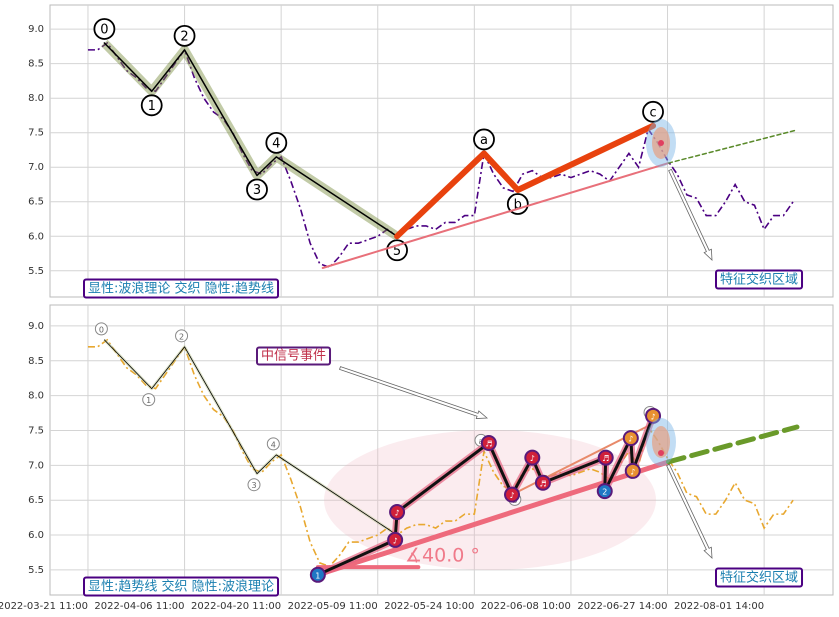 The height and width of the screenshot is (617, 839). What do you see at coordinates (661, 442) in the screenshot?
I see `zone-inner` at bounding box center [661, 442].